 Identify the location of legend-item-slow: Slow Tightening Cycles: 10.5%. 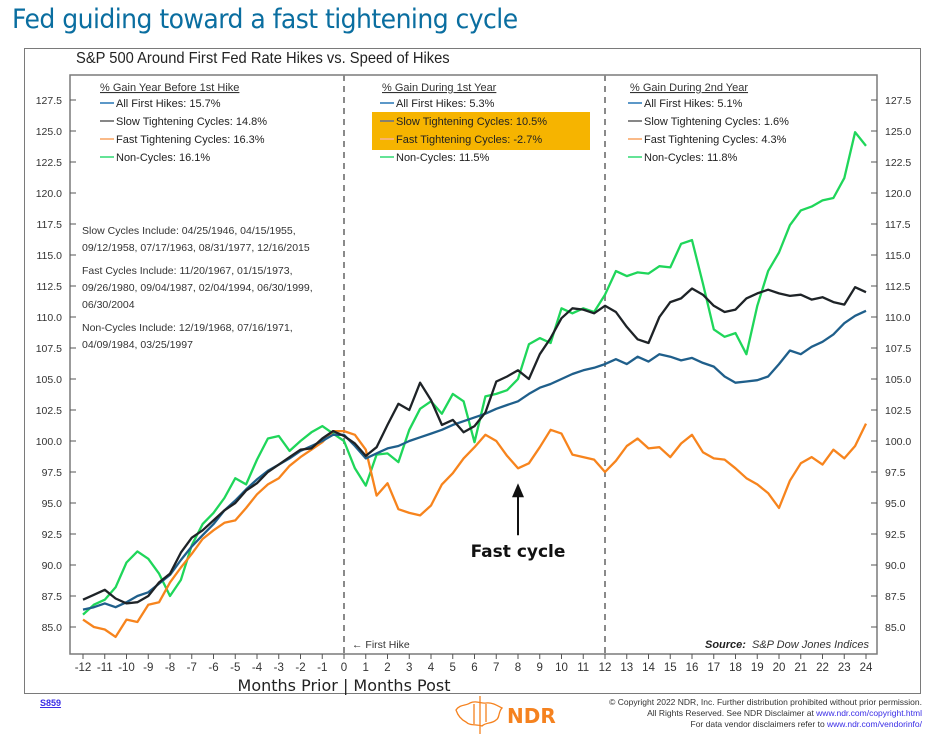
(471, 122).